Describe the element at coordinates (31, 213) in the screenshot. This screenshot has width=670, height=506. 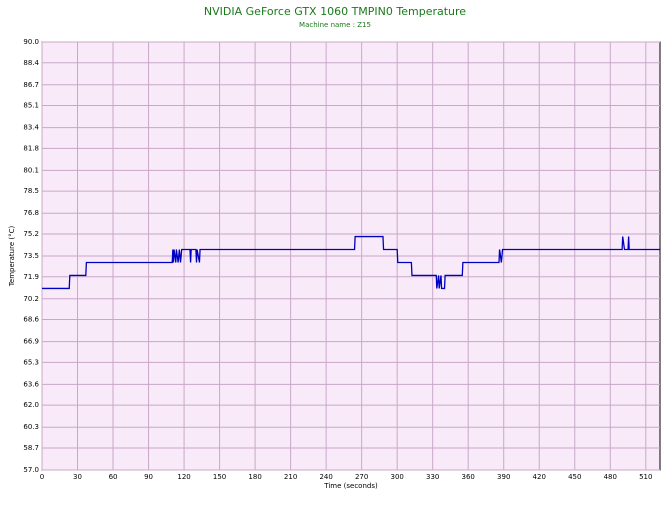
I see `y-tick-label: 76.8` at that location.